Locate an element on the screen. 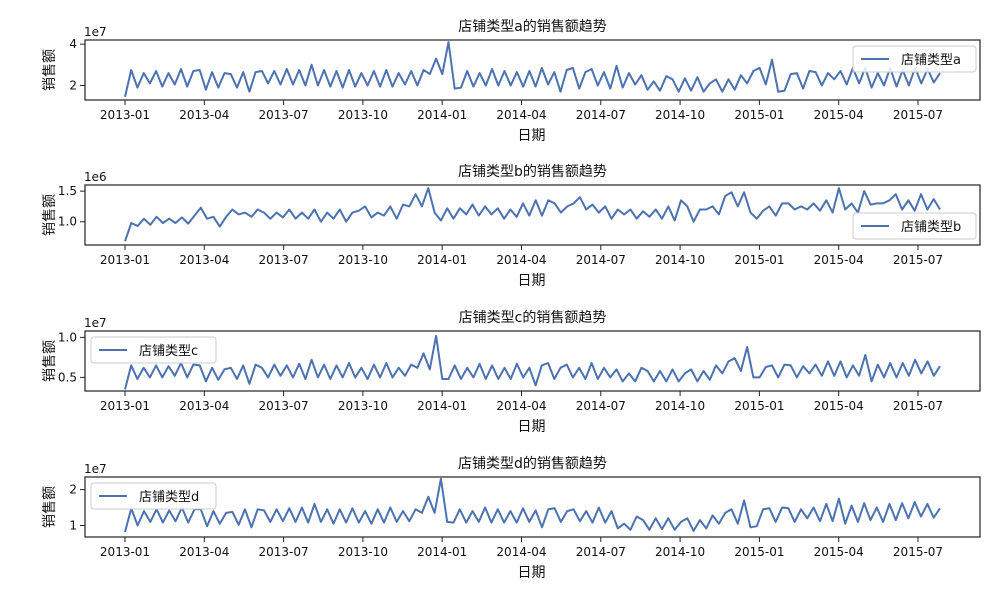  panel-2-x-tick-label: 2015-04 is located at coordinates (839, 260).